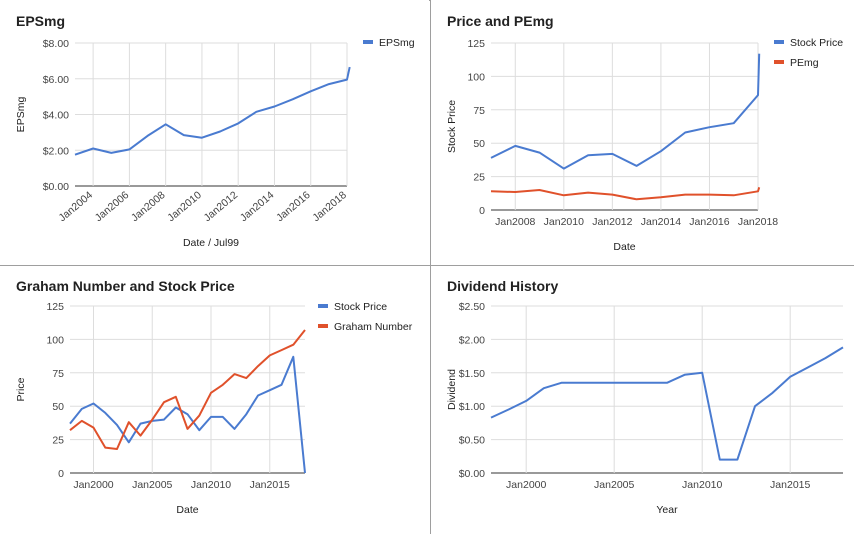  Describe the element at coordinates (476, 77) in the screenshot. I see `price-pemg-y-tick-label: 100` at that location.